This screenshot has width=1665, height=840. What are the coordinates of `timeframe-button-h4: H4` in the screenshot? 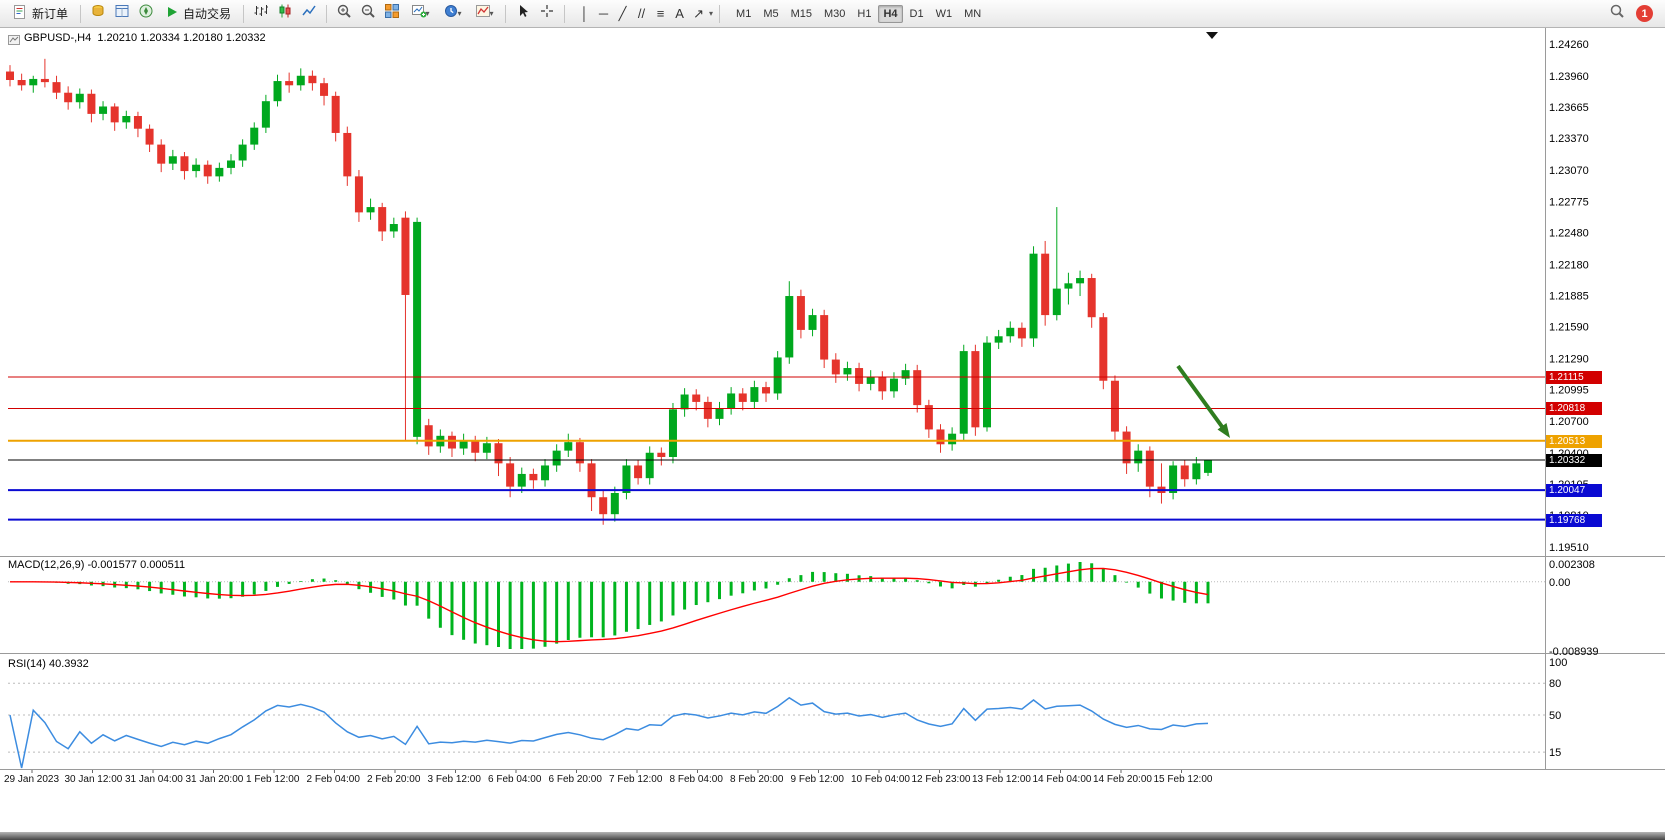 It's located at (890, 13).